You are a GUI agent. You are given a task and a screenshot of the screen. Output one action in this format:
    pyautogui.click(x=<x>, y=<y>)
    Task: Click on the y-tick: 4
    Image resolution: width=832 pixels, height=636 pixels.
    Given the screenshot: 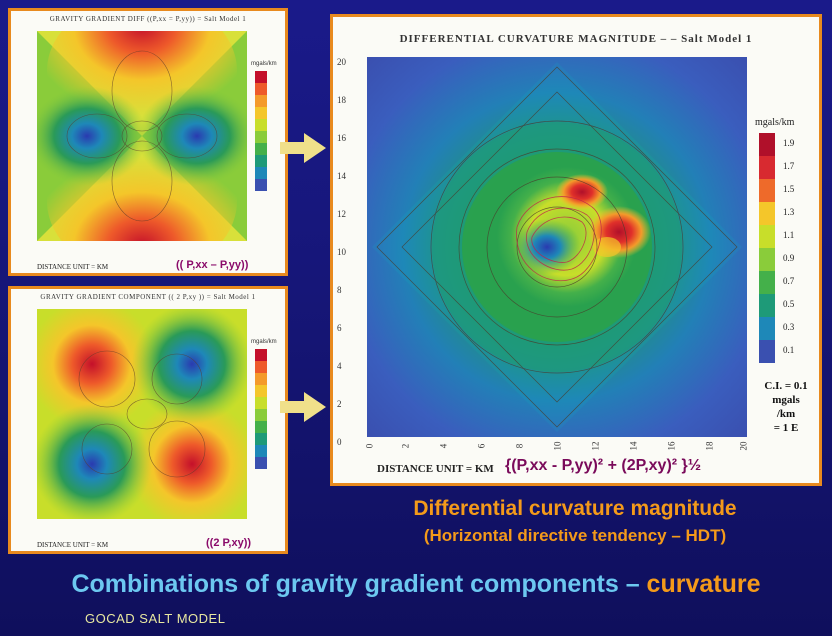 What is the action you would take?
    pyautogui.click(x=339, y=366)
    